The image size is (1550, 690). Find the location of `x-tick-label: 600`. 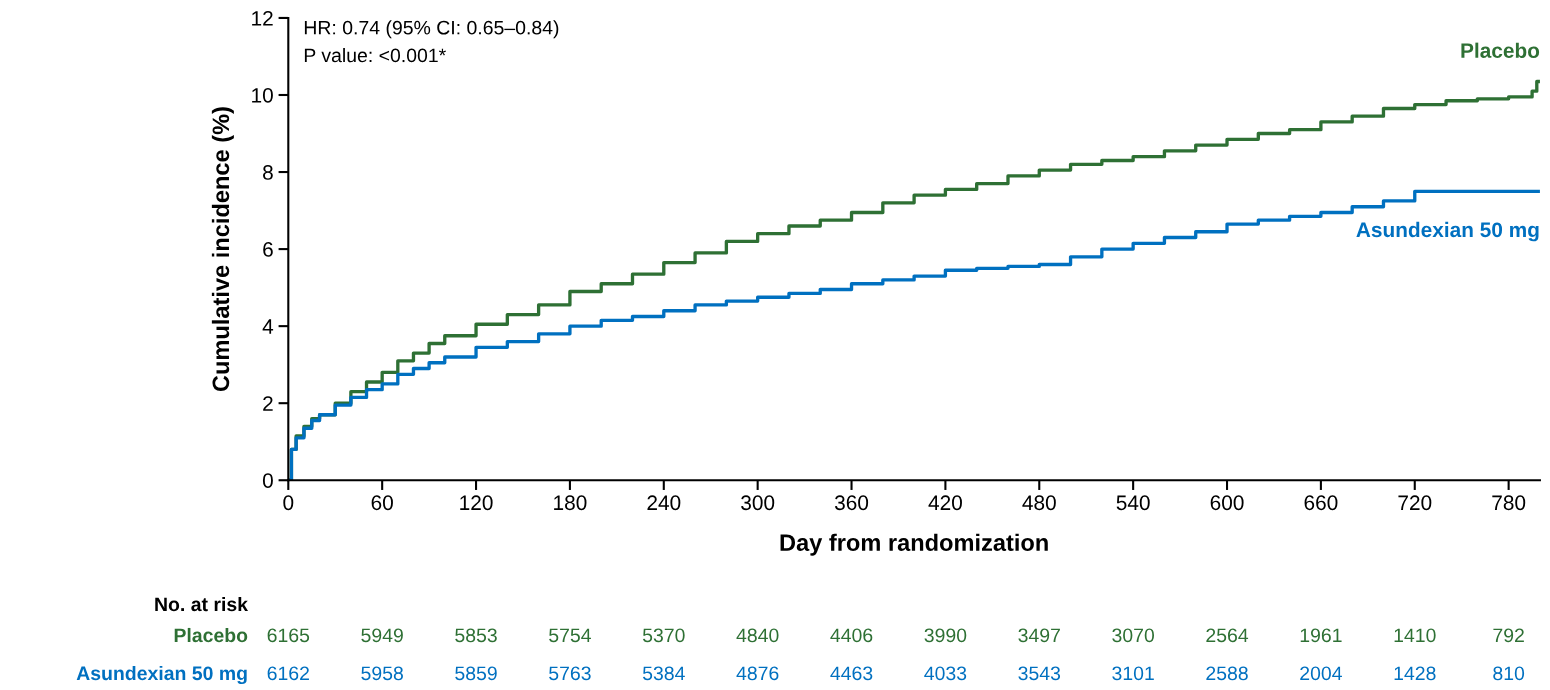

x-tick-label: 600 is located at coordinates (1227, 503).